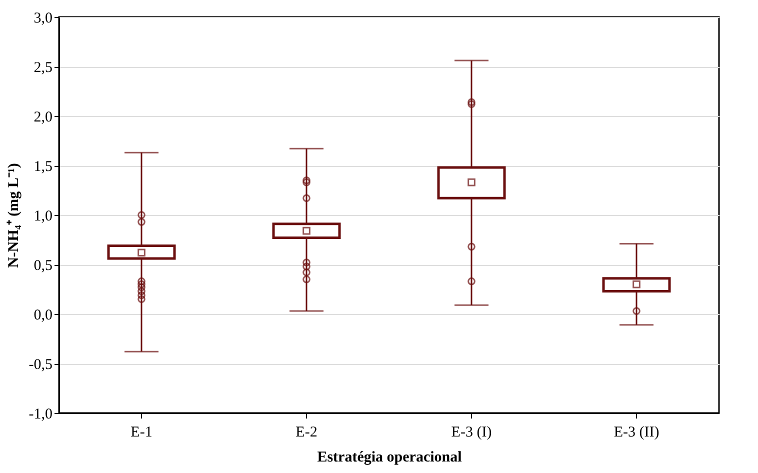  I want to click on x-tick-label: E-3 (I), so click(471, 432).